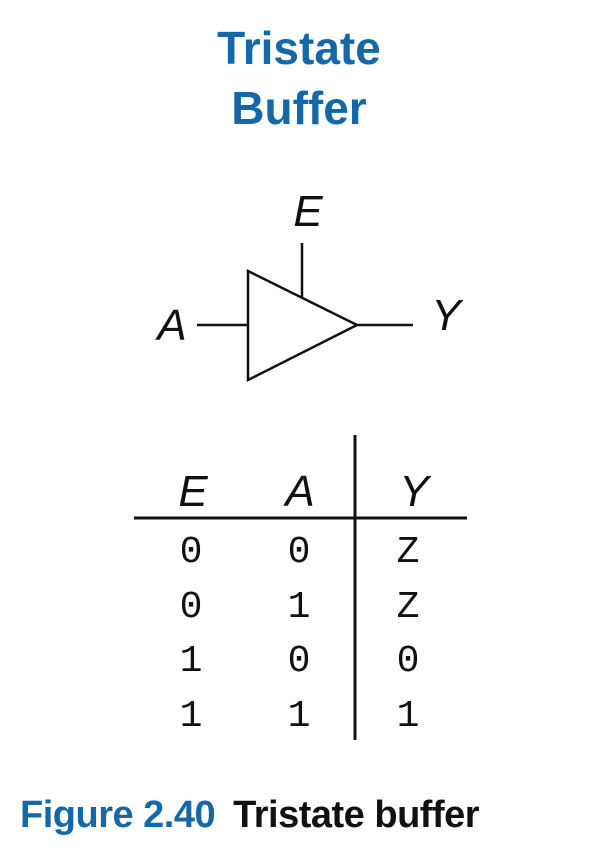  Describe the element at coordinates (356, 815) in the screenshot. I see `figure-caption-text: Tristate buffer` at that location.